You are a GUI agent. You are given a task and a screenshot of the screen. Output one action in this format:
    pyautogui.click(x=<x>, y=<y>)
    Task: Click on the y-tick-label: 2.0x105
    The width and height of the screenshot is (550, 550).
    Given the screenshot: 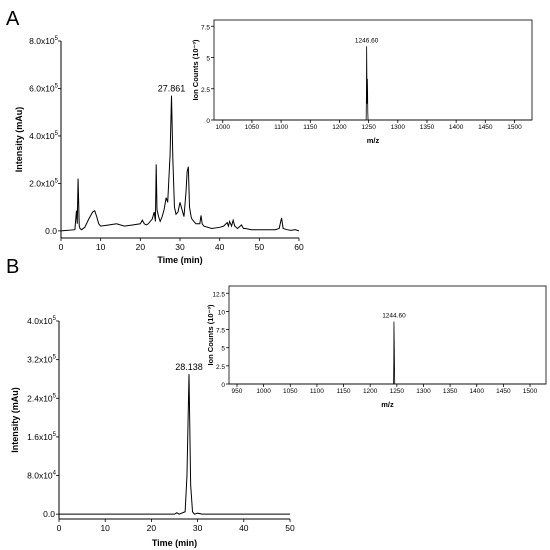 What is the action you would take?
    pyautogui.click(x=44, y=183)
    